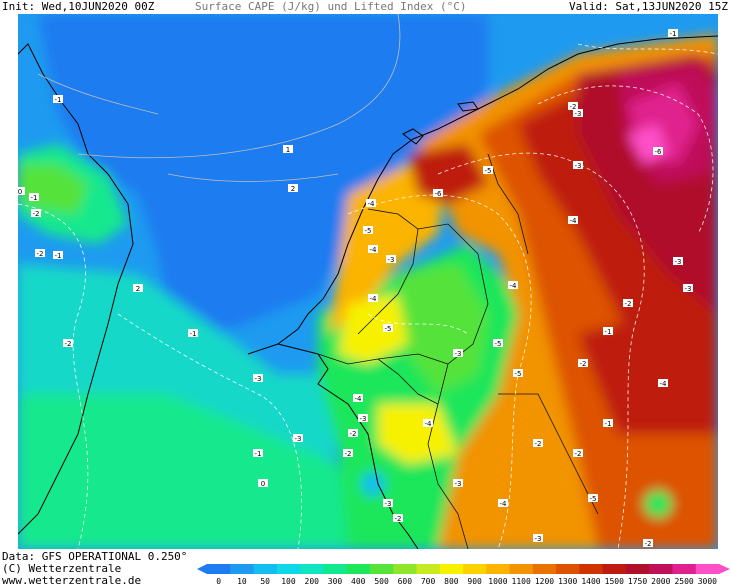 This screenshot has width=732, height=587. Describe the element at coordinates (614, 581) in the screenshot. I see `colorbar-tick-label: 1500` at that location.